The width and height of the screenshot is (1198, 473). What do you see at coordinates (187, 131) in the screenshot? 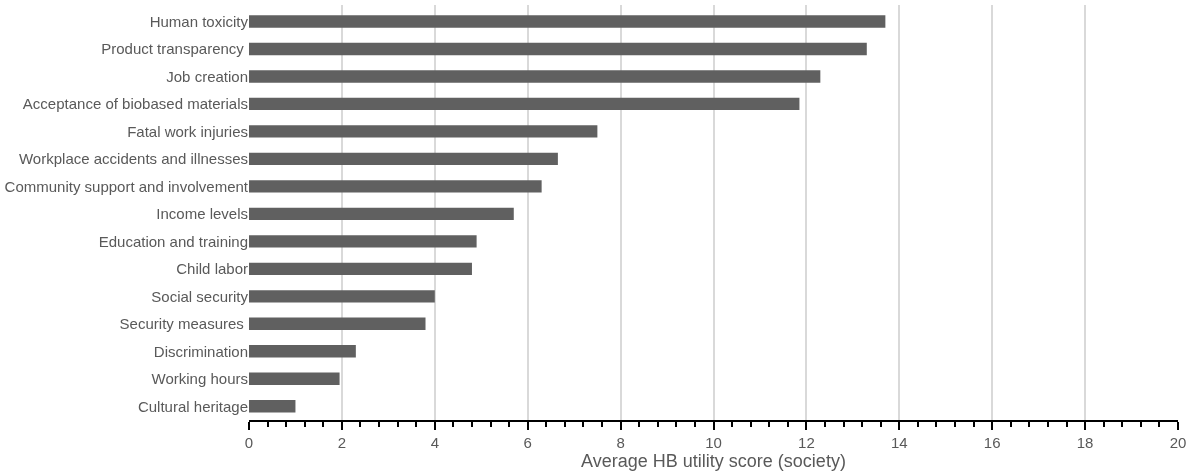
I see `y-tick-label: Fatal work injuries` at bounding box center [187, 131].